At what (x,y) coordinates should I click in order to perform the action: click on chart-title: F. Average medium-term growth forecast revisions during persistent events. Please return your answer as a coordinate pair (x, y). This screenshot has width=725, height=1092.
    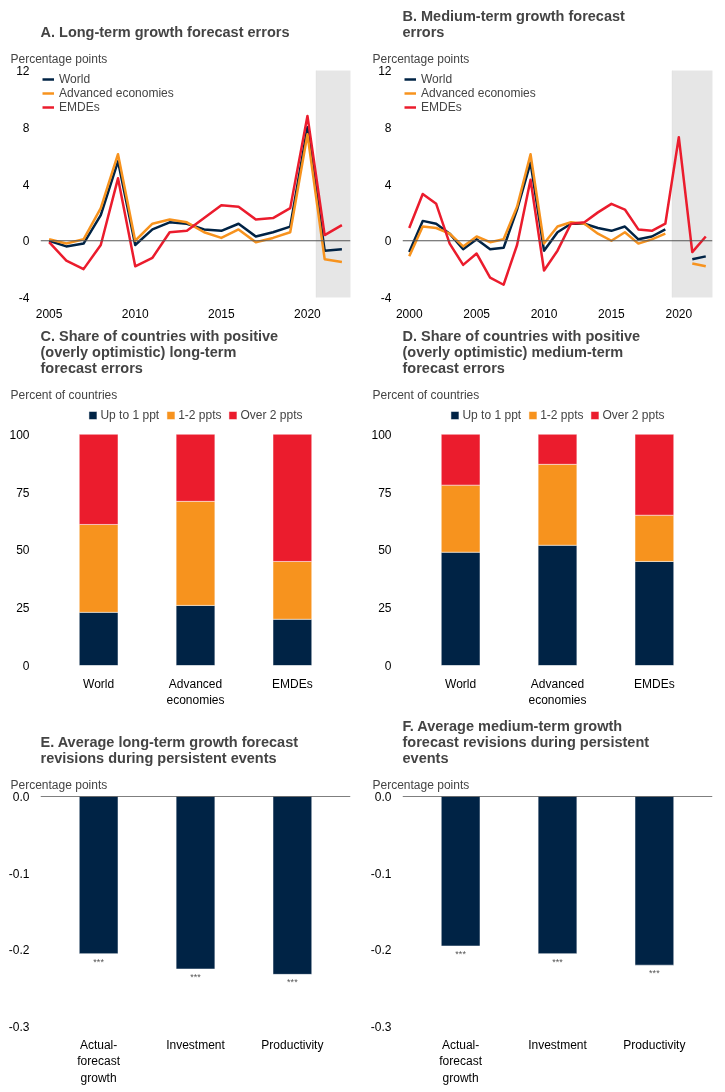
    Looking at the image, I should click on (526, 741).